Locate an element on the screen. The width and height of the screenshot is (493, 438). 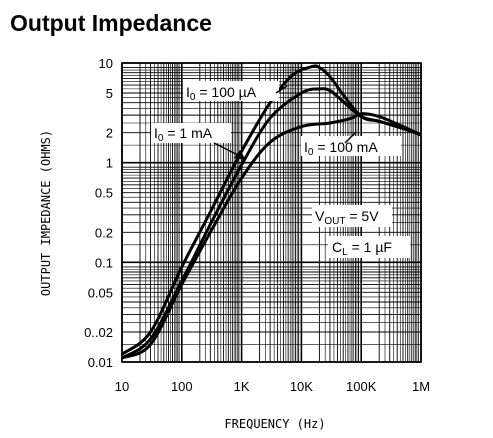
x-tick-label: 1M is located at coordinates (421, 386).